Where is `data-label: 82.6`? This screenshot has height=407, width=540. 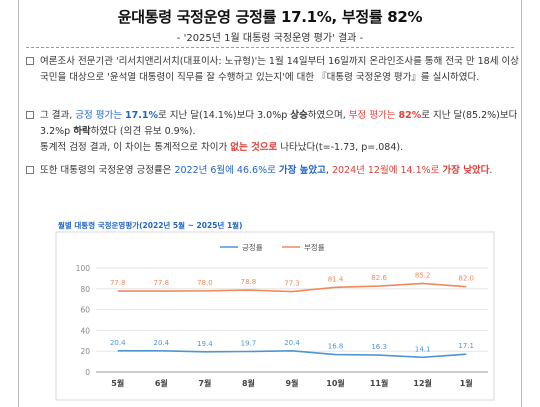
data-label: 82.6 is located at coordinates (379, 278).